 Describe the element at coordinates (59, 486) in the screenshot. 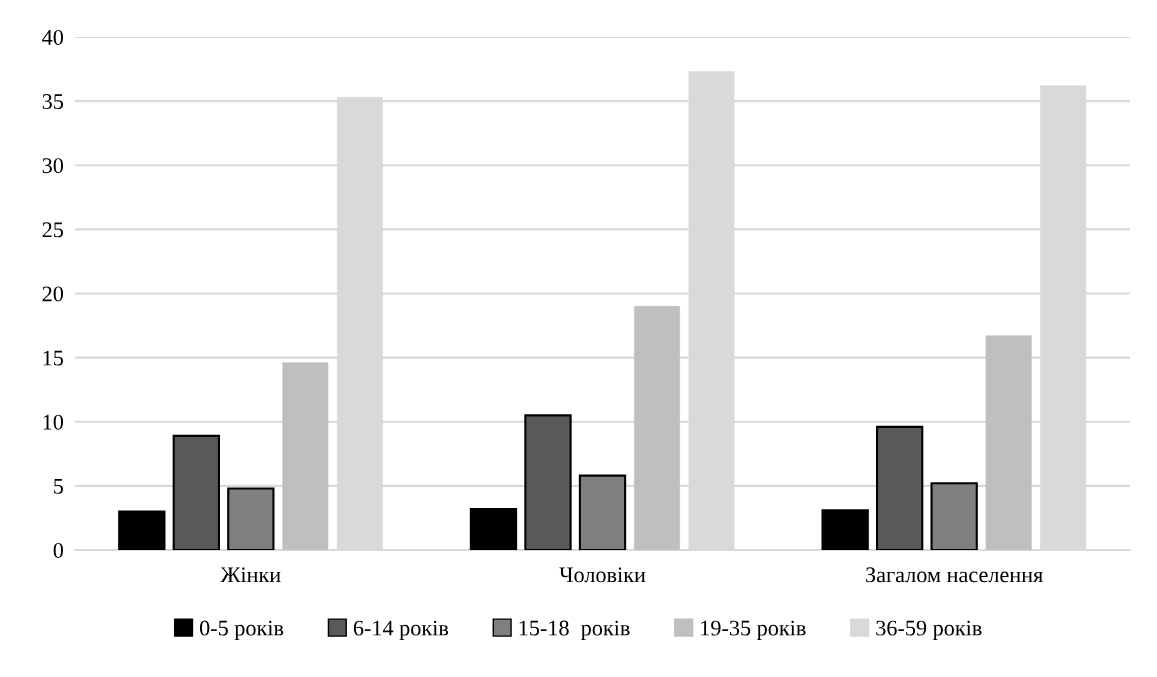

I see `y-tick-label: 5` at that location.